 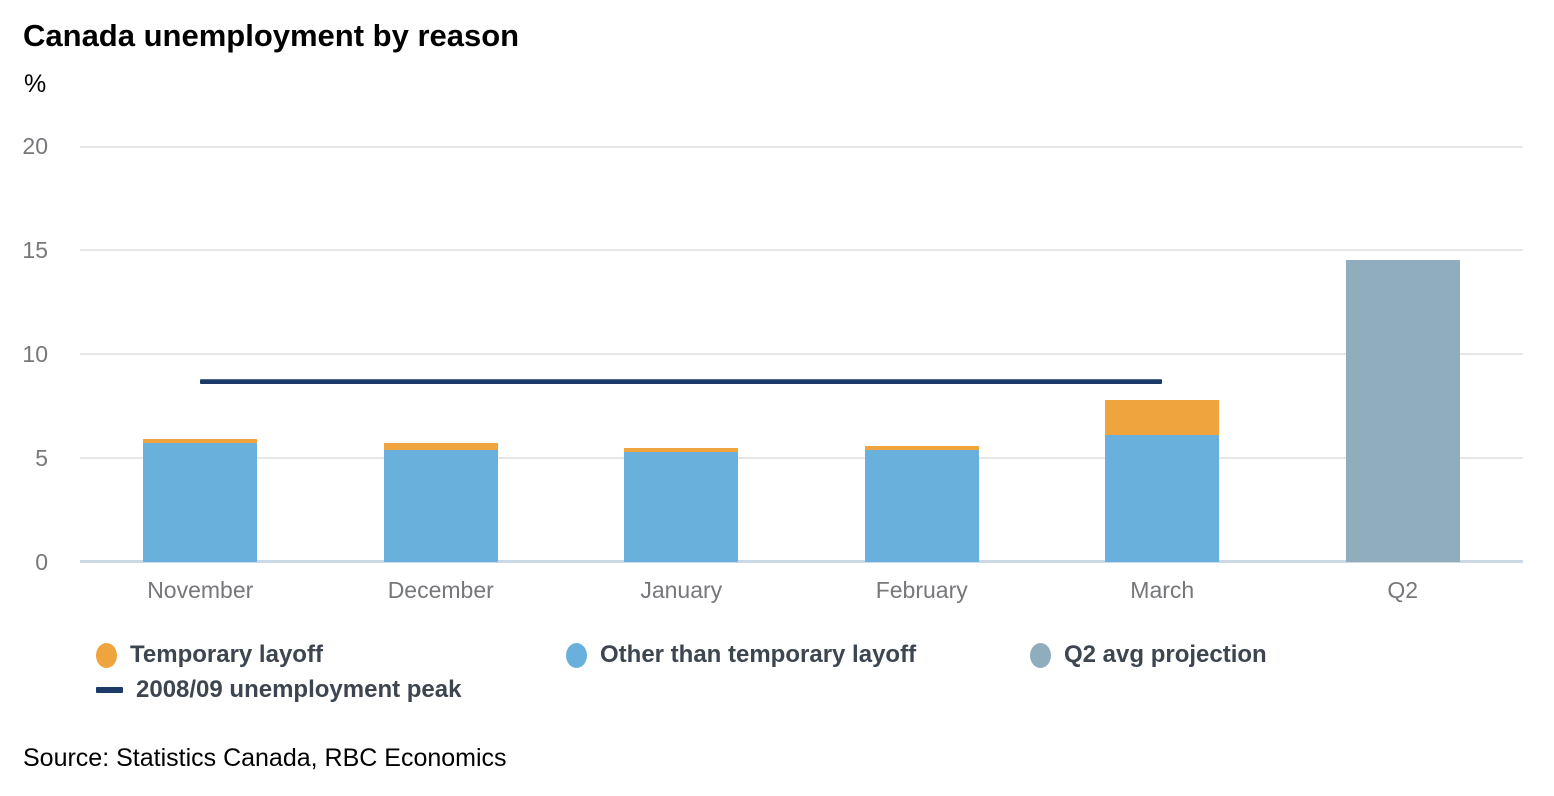 What do you see at coordinates (109, 690) in the screenshot?
I see `2008-09-unemployment-peak-line-marker-icon` at bounding box center [109, 690].